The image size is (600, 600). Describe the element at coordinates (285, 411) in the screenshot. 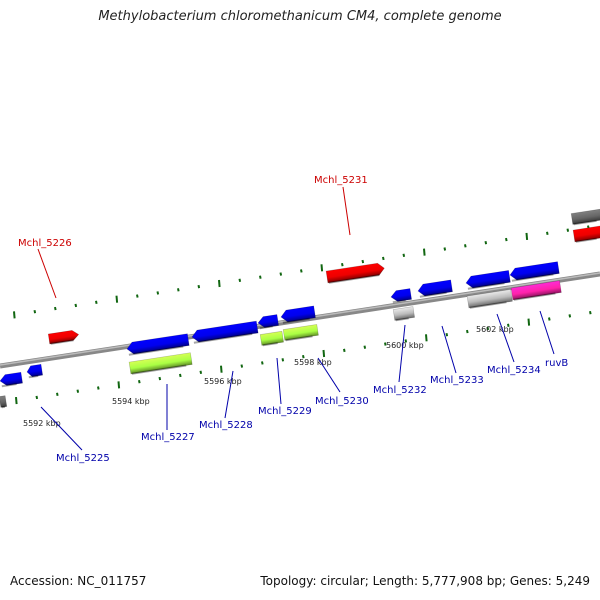

I see `gene-label: Mchl_5229` at that location.